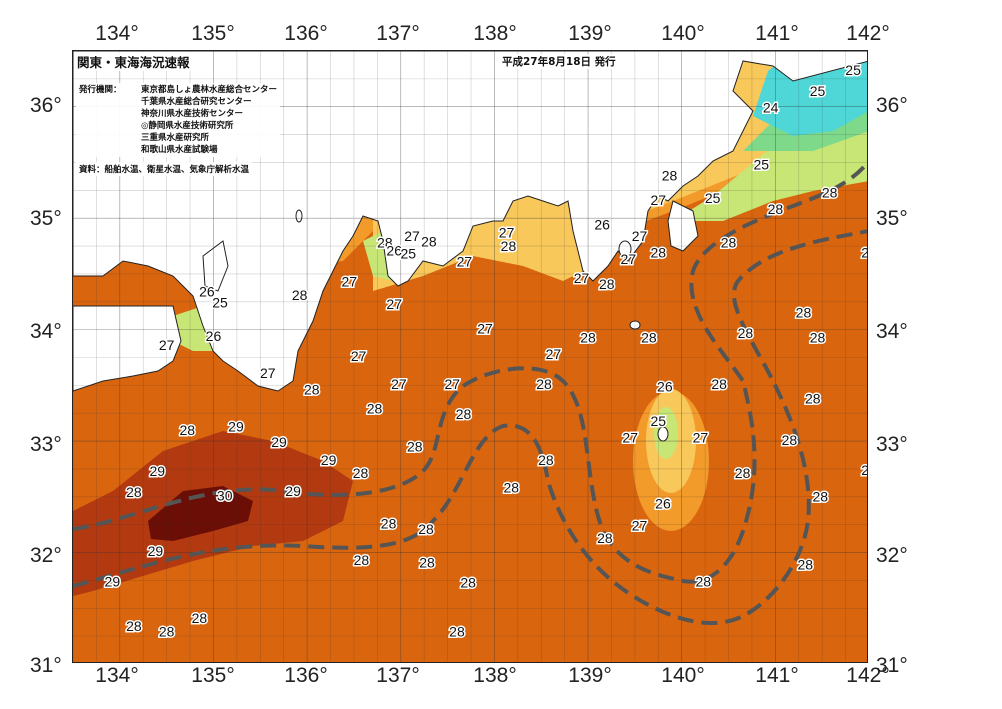 This screenshot has width=1002, height=709. I want to click on agency-item: 千葉県水産総合研究センター, so click(196, 102).